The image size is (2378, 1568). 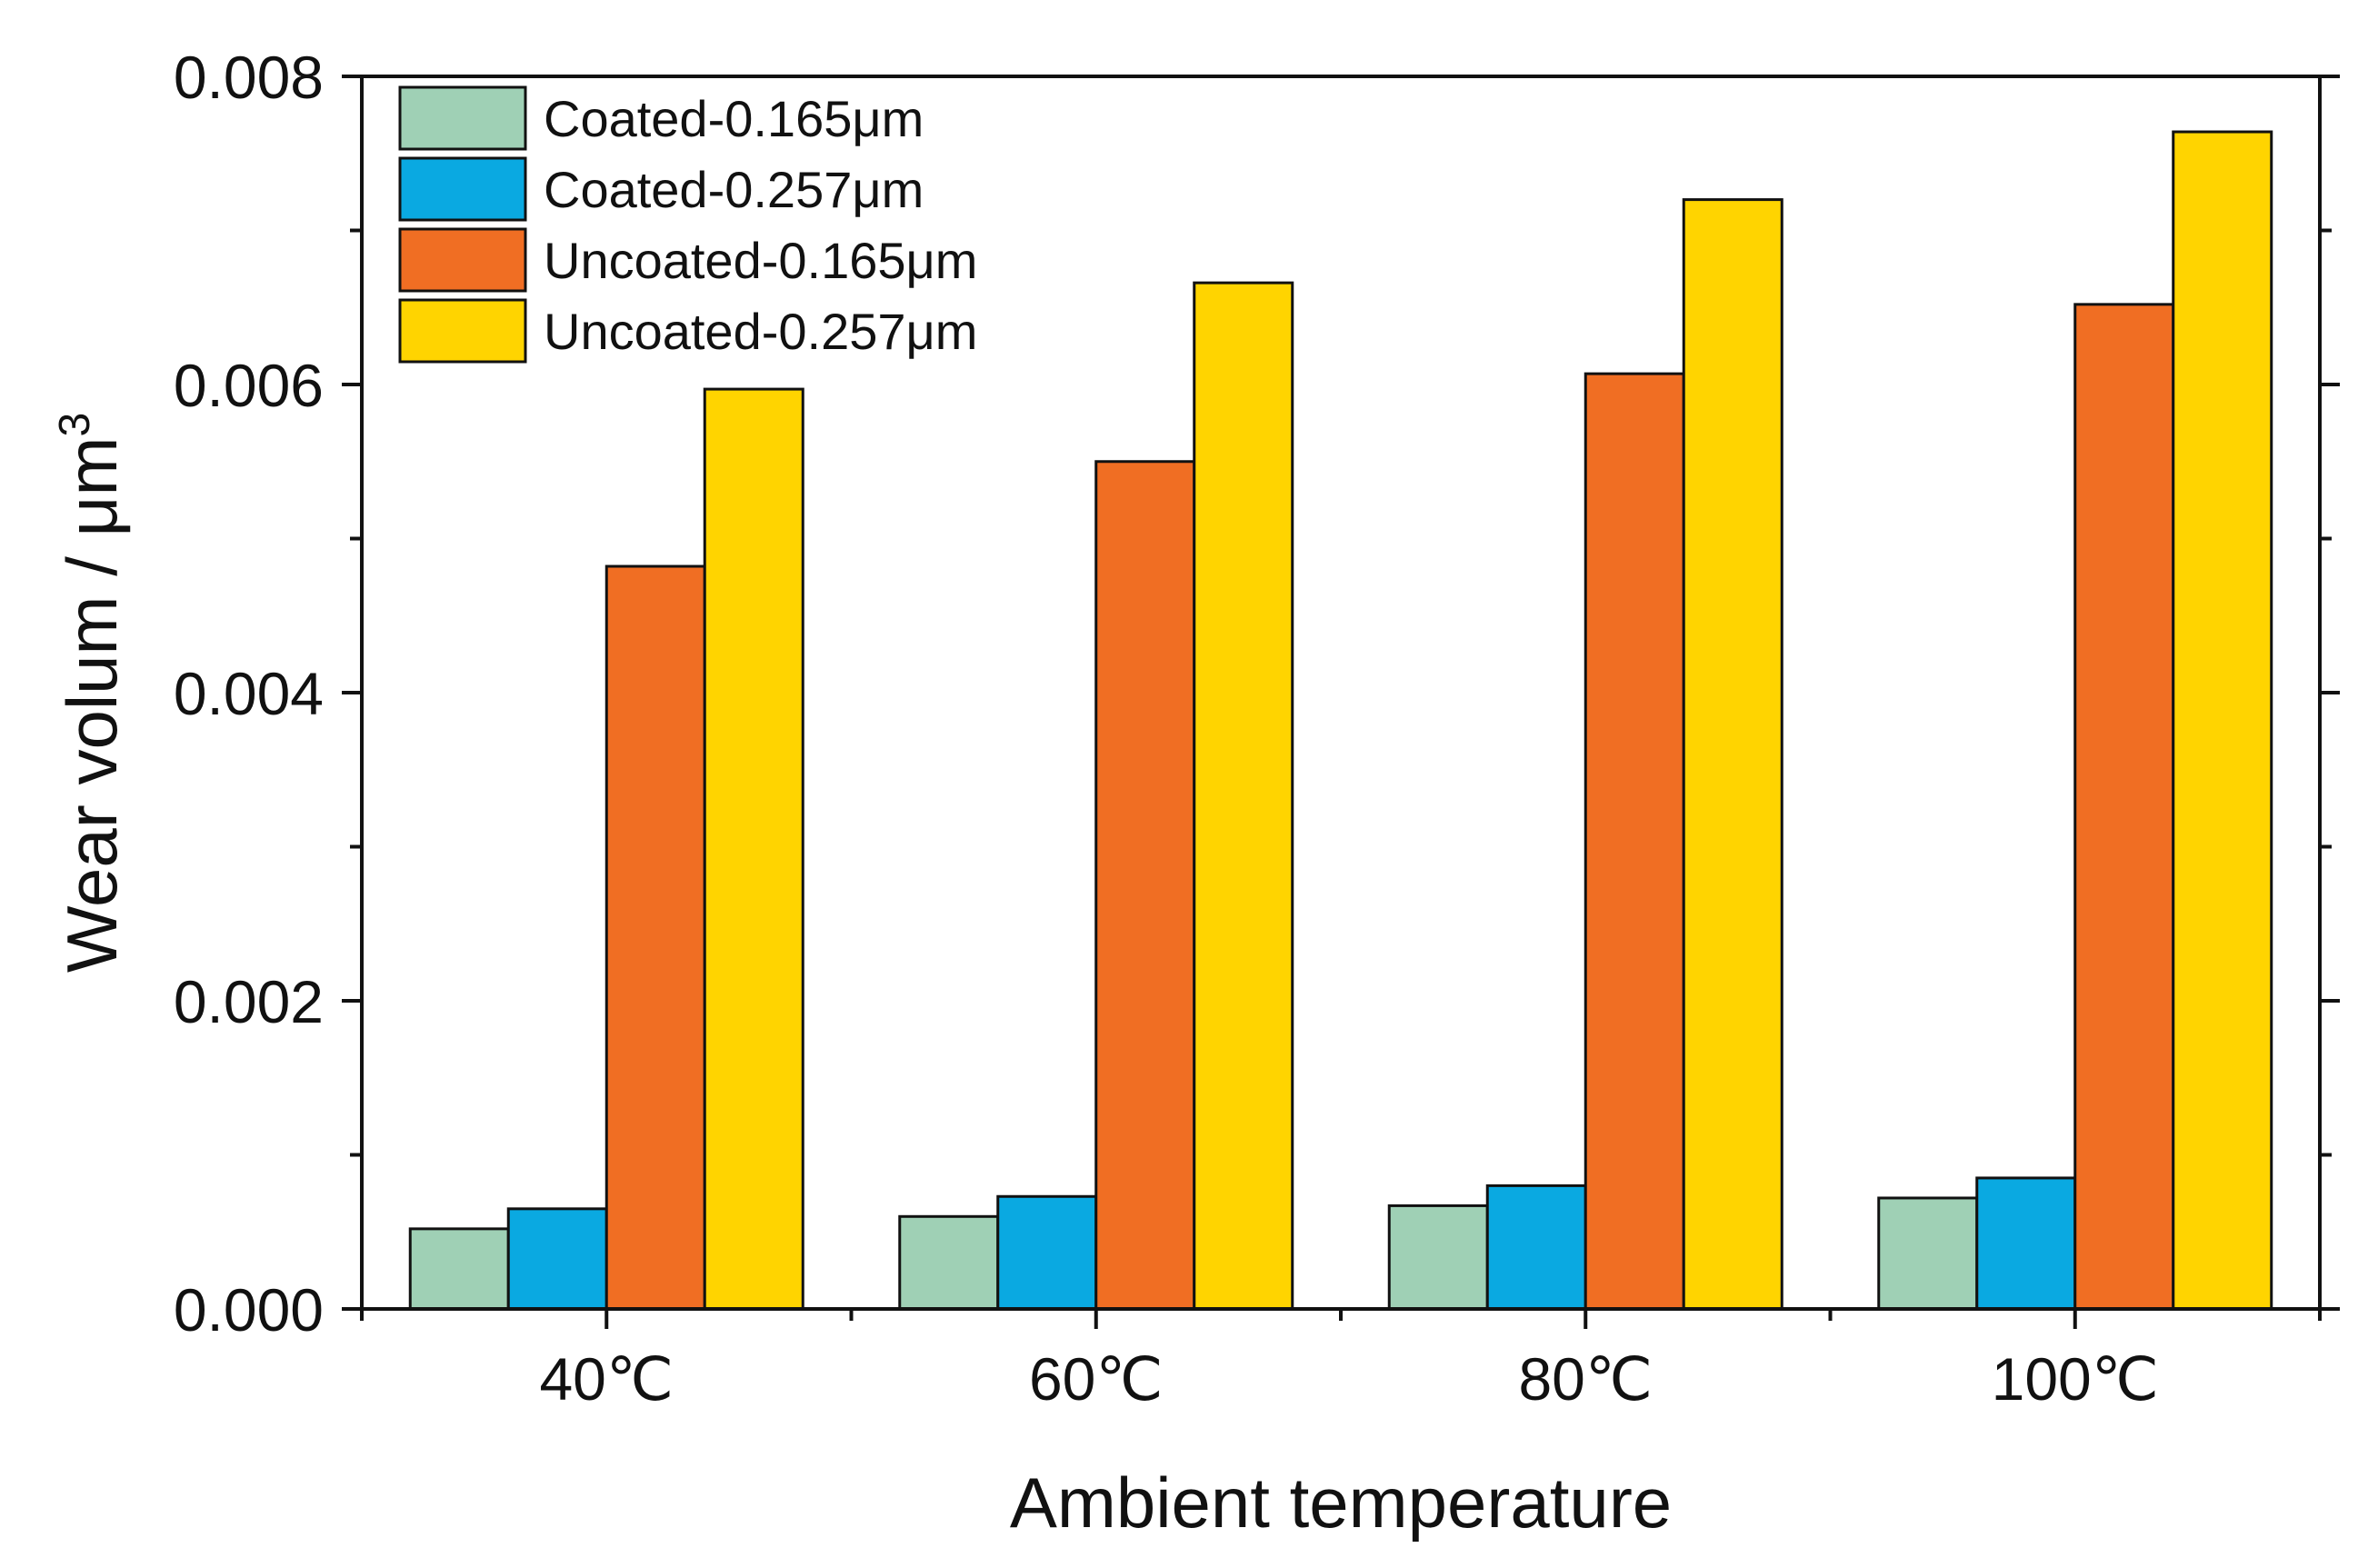 I want to click on y-axis-label: Wear volum / μm3, so click(x=91, y=693).